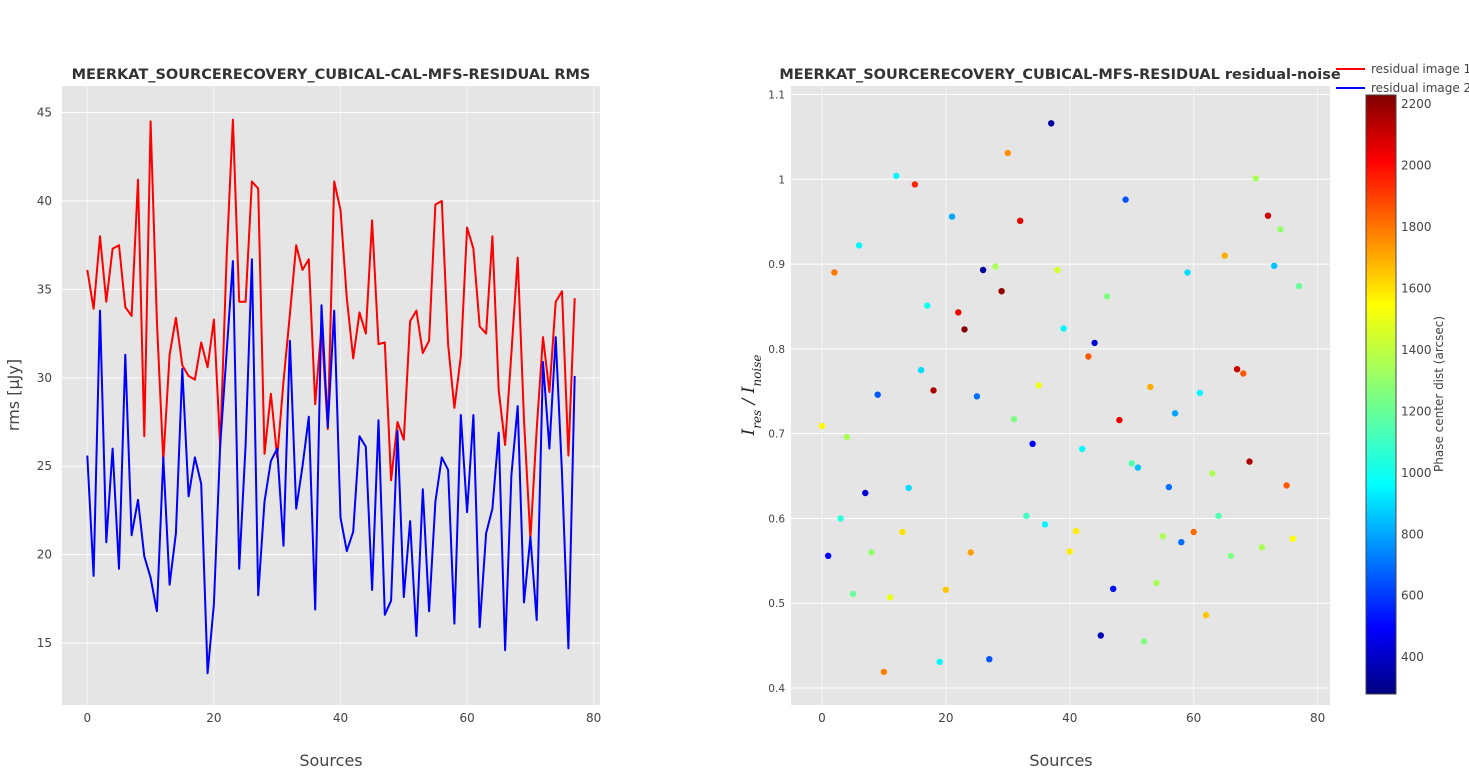 This screenshot has height=783, width=1469. I want to click on colorbar-tick-label: 400, so click(1412, 657).